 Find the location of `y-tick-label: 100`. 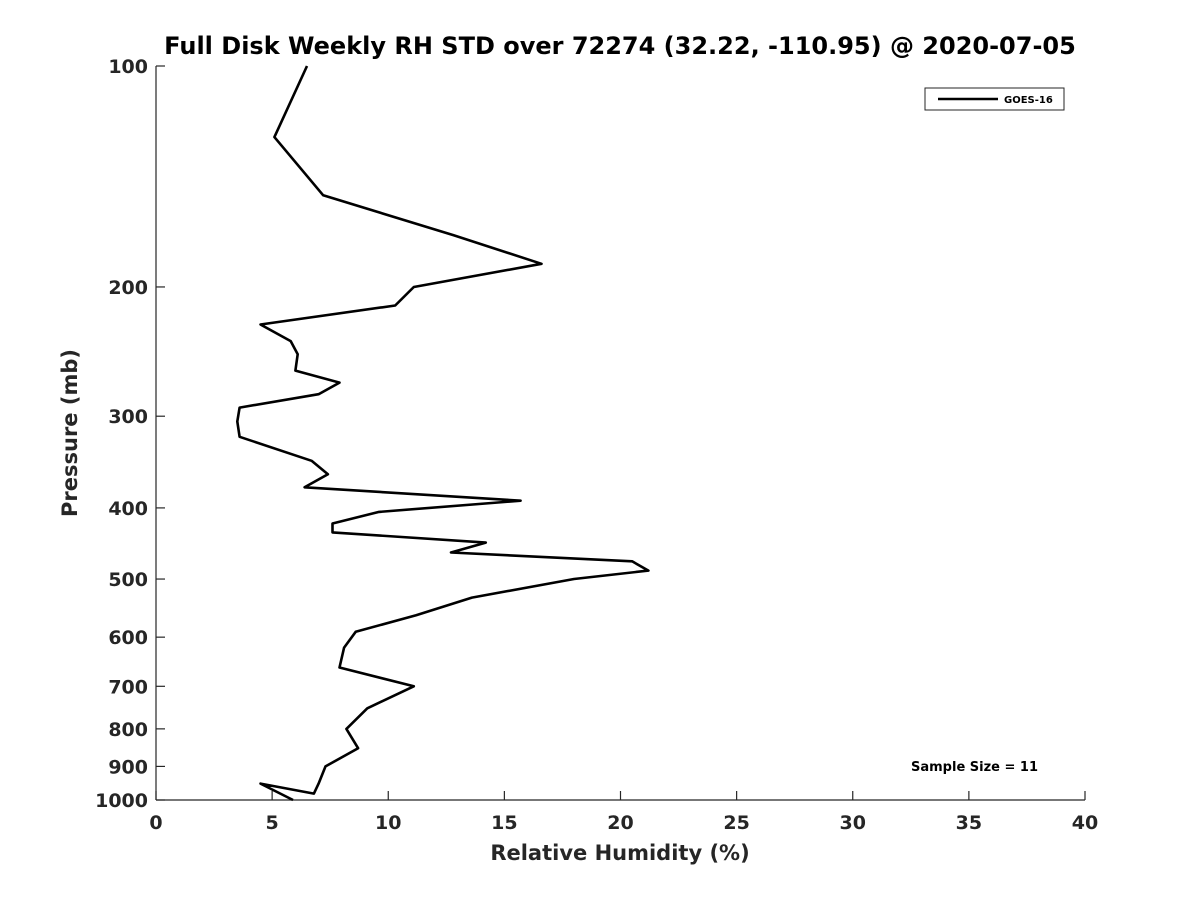

y-tick-label: 100 is located at coordinates (128, 67).